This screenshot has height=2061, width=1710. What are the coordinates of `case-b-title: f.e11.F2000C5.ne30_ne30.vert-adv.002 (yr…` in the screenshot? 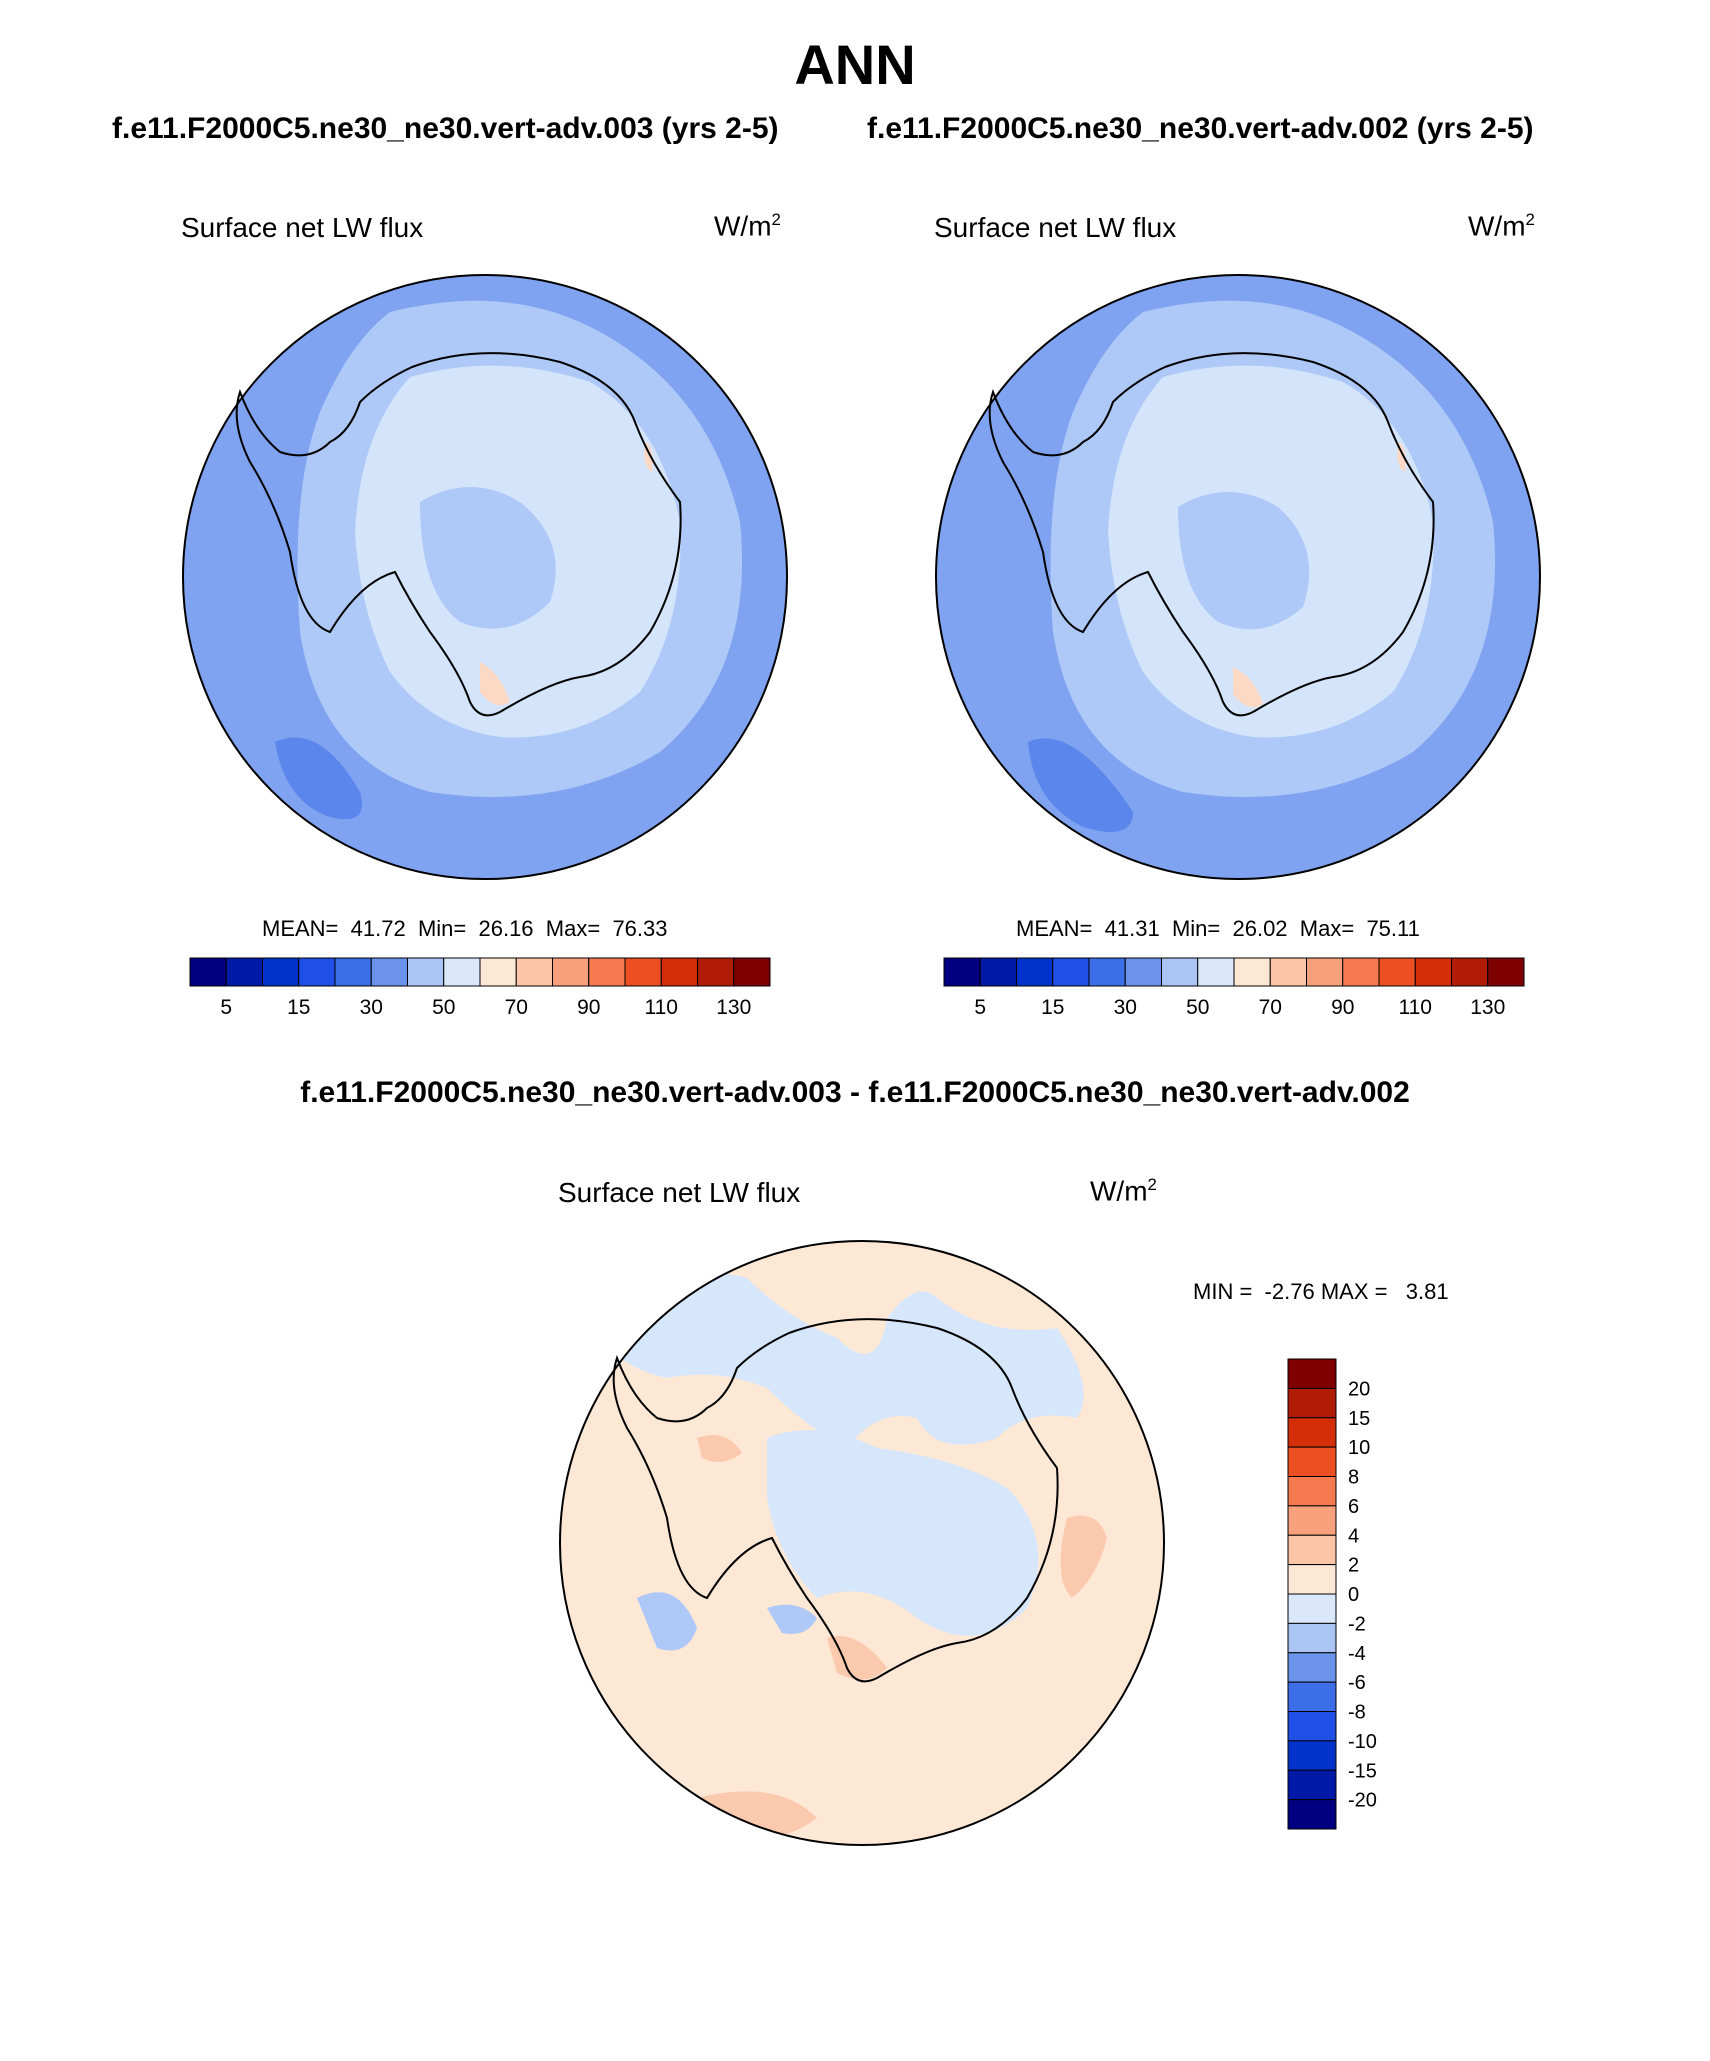 It's located at (1200, 128).